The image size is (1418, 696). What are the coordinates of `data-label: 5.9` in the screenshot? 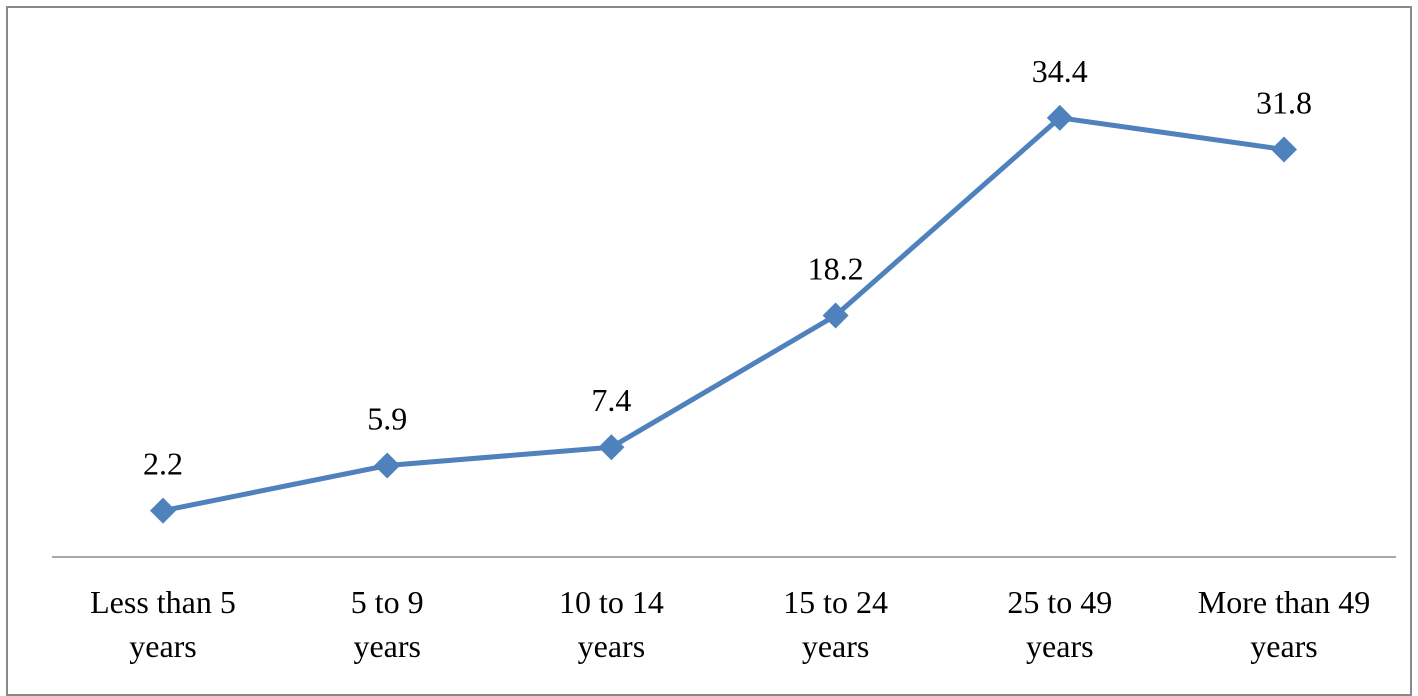 It's located at (387, 419).